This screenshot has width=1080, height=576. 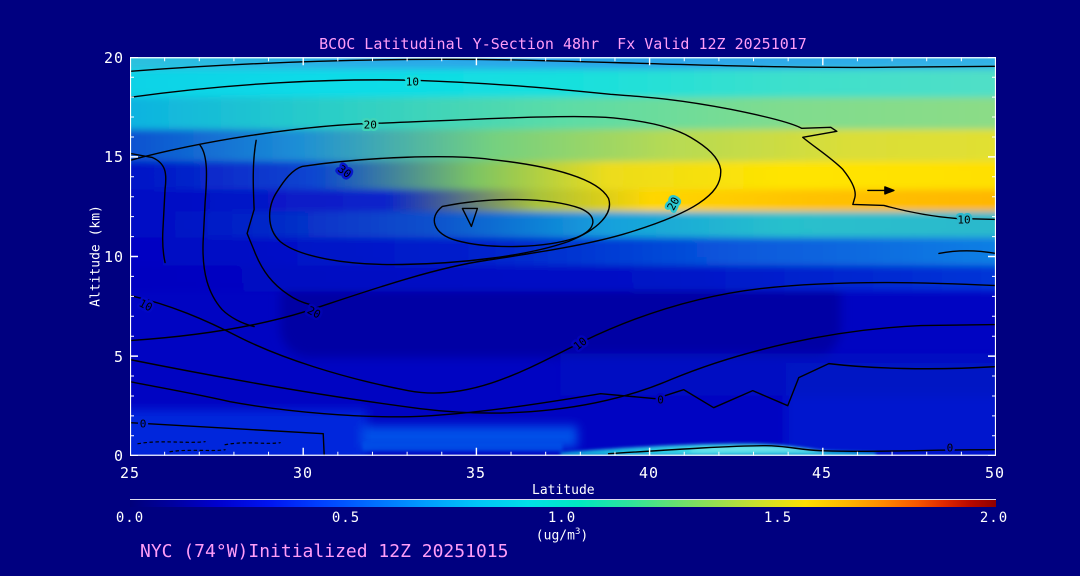 What do you see at coordinates (577, 532) in the screenshot?
I see `unit-superscript: 3` at bounding box center [577, 532].